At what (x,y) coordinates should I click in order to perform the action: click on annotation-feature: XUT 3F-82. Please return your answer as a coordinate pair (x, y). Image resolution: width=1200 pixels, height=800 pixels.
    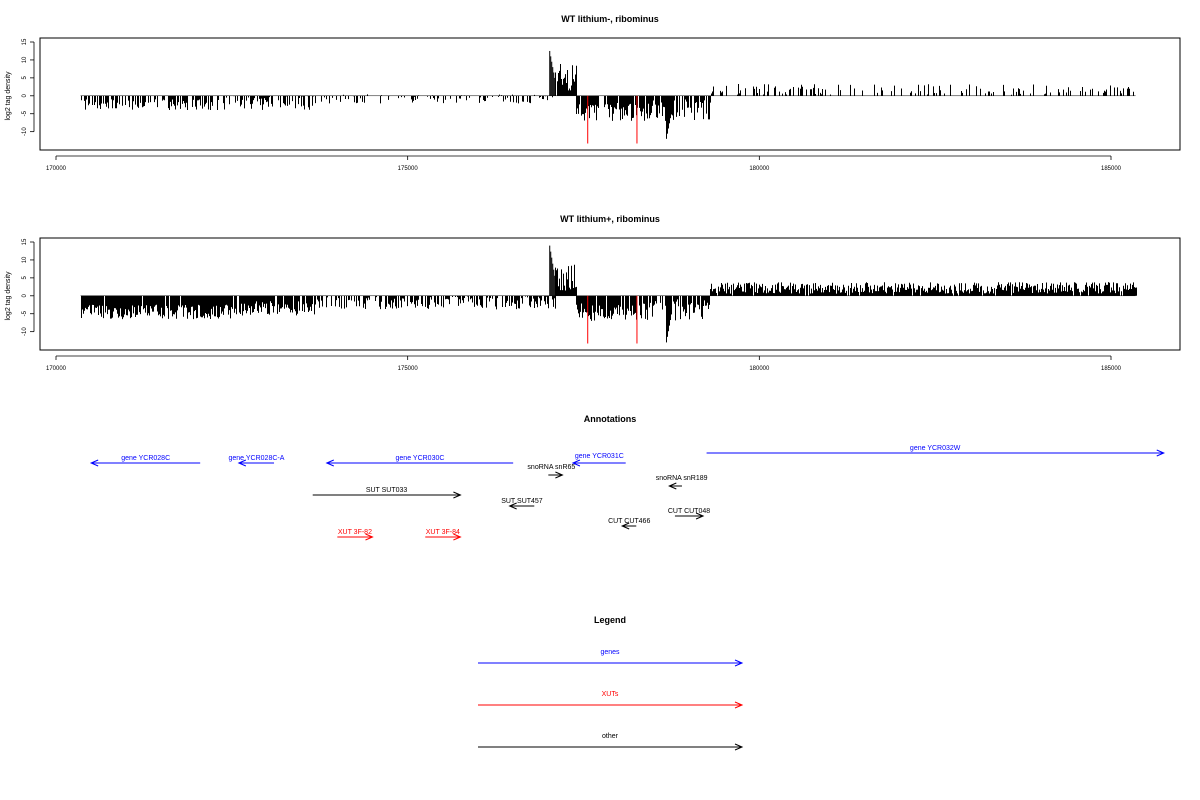
    Looking at the image, I should click on (355, 535).